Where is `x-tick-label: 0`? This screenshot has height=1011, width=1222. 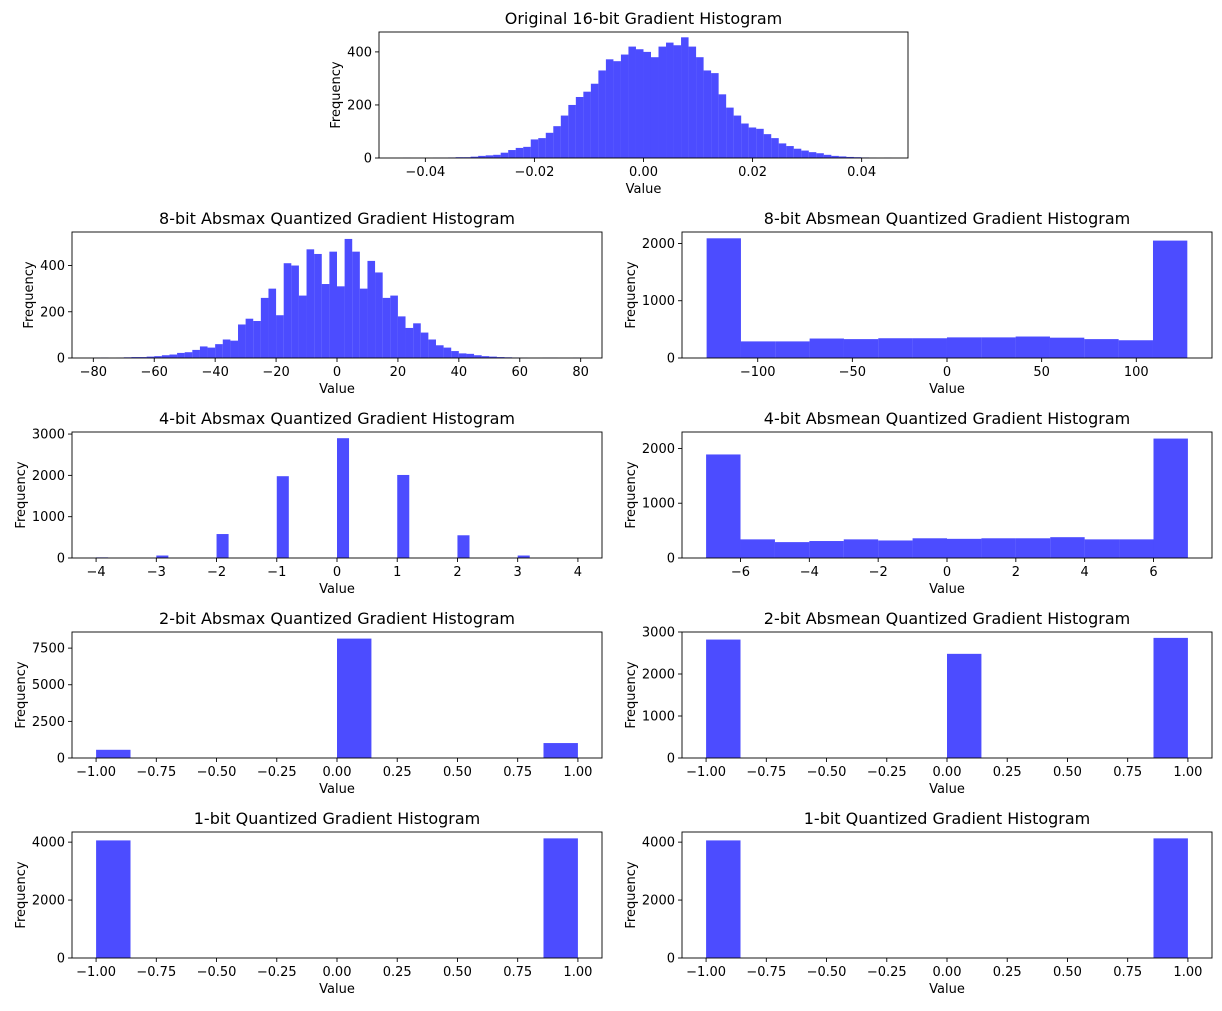 x-tick-label: 0 is located at coordinates (947, 572).